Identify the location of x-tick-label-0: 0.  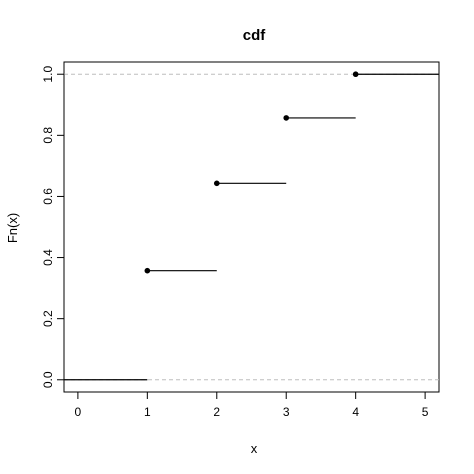
(78, 412).